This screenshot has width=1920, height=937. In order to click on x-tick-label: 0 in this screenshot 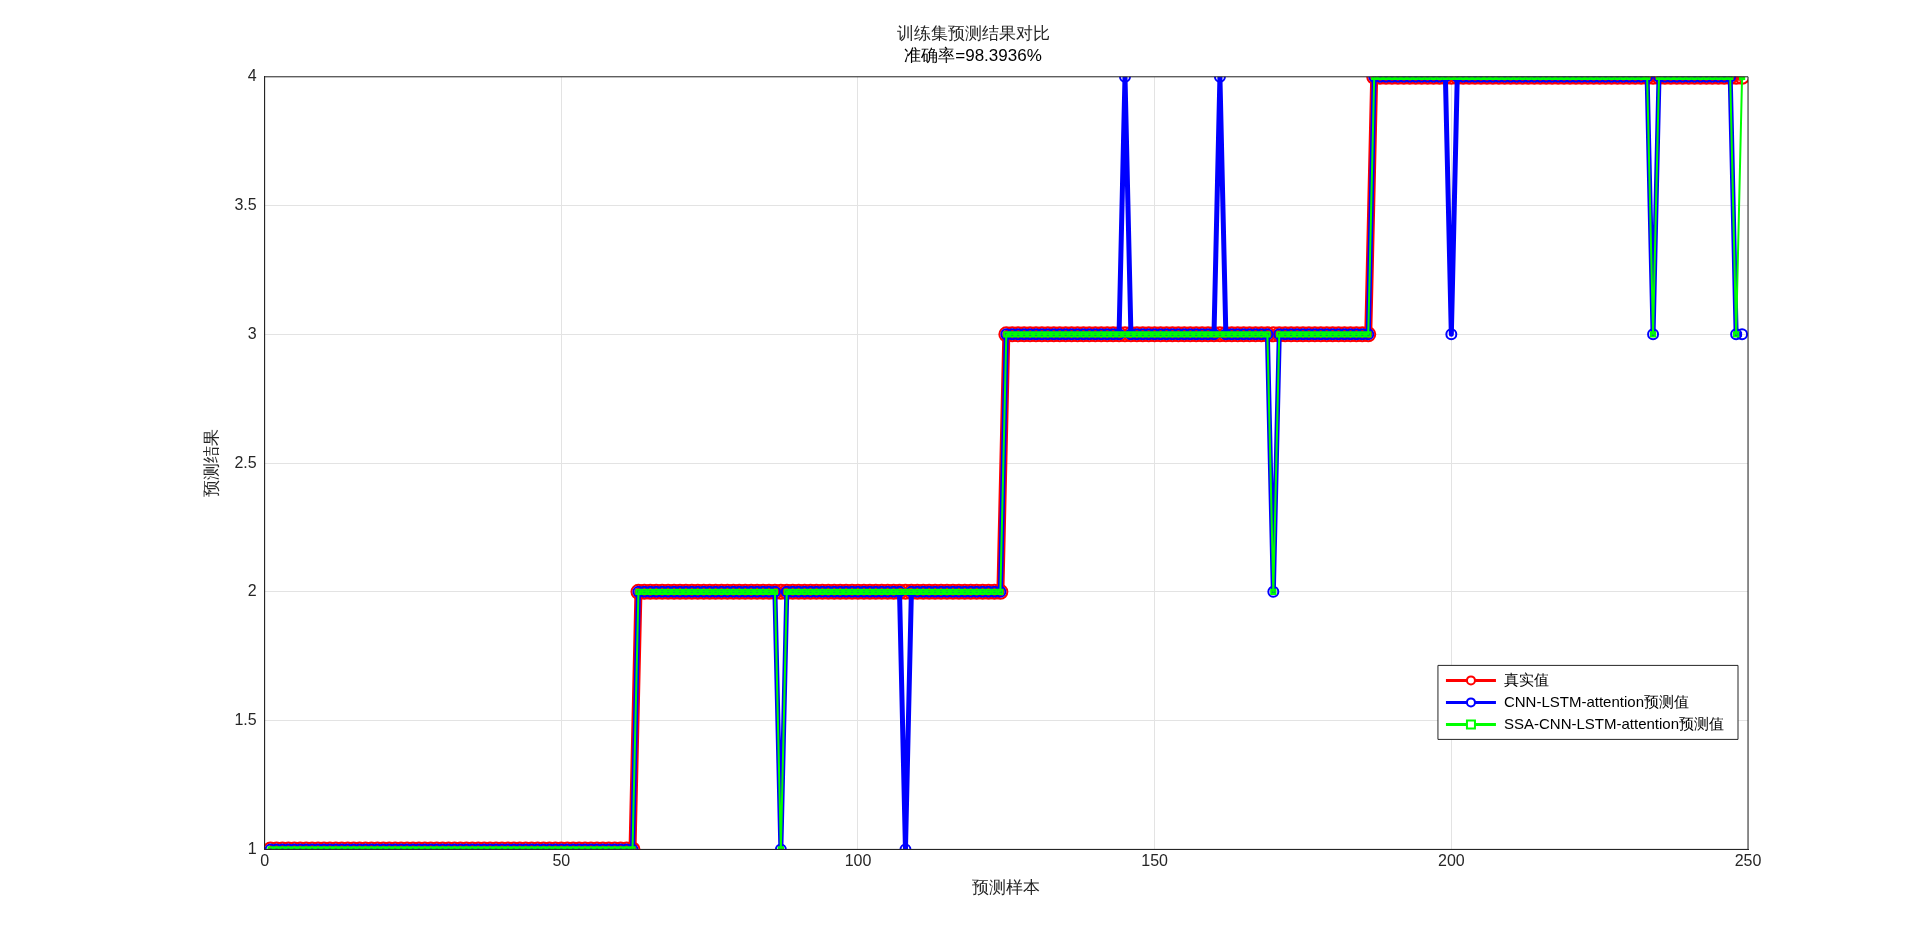, I will do `click(265, 861)`.